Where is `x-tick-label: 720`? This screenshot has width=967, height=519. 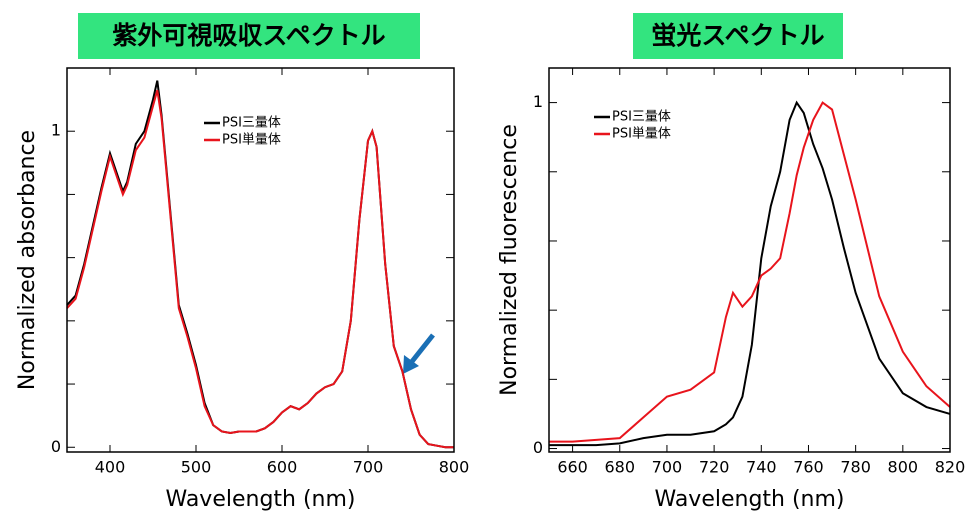 x-tick-label: 720 is located at coordinates (714, 467).